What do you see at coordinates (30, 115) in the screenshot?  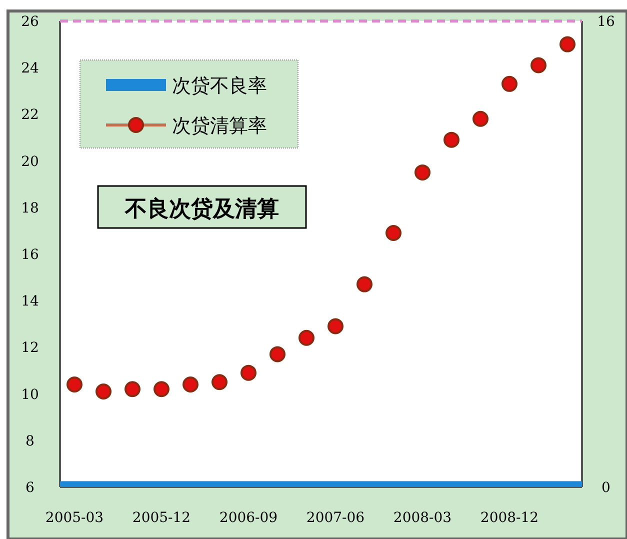 I see `y-tick-label: 22` at bounding box center [30, 115].